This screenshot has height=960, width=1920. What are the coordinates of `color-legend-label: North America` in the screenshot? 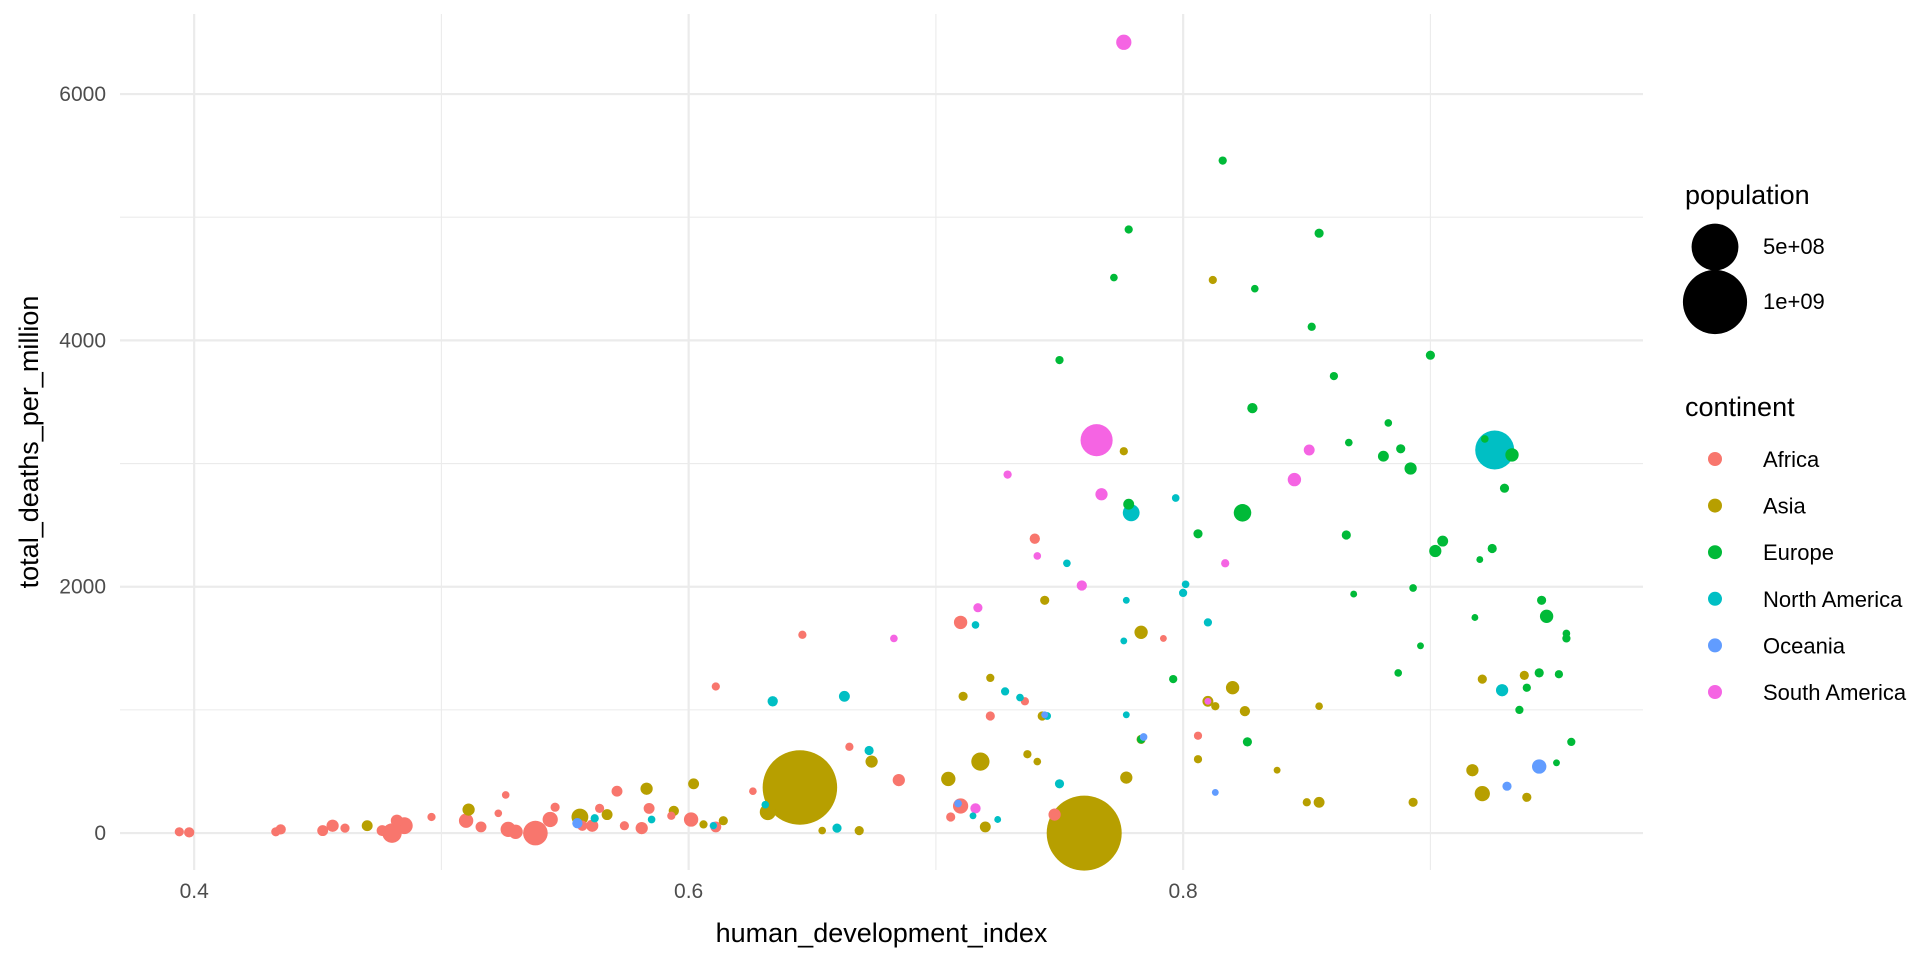 It's located at (1833, 599).